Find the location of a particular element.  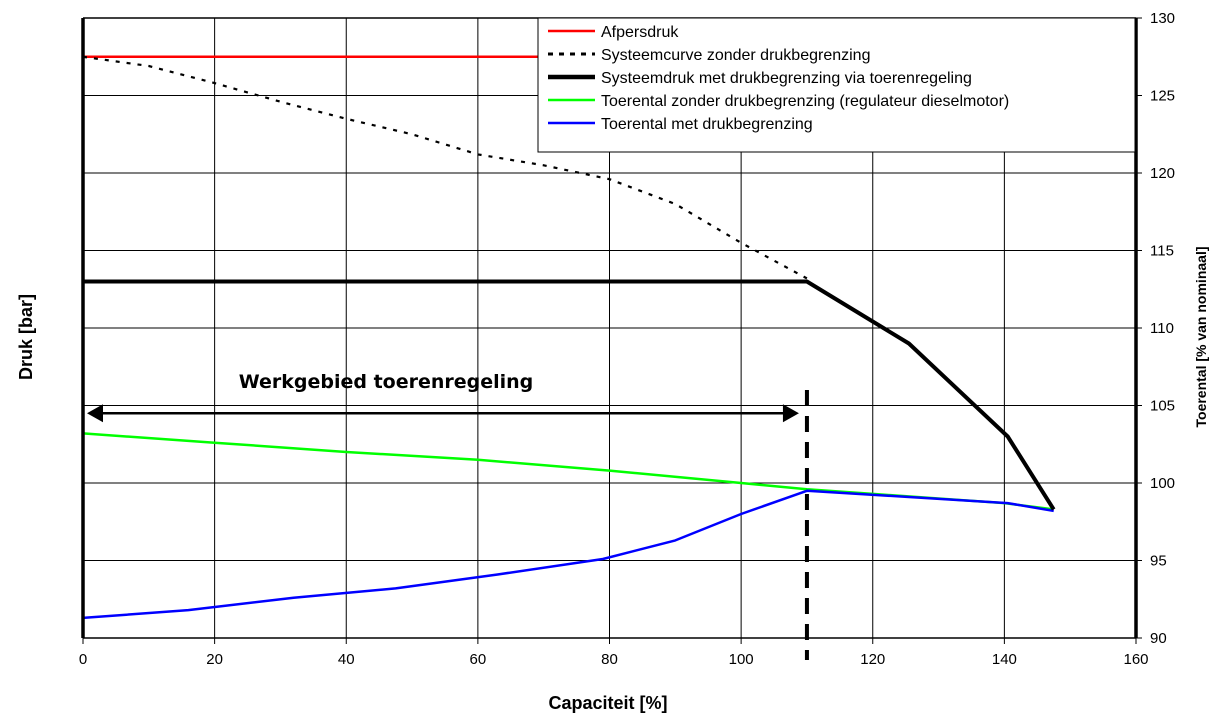

y2-tick-label: 110 is located at coordinates (1162, 328).